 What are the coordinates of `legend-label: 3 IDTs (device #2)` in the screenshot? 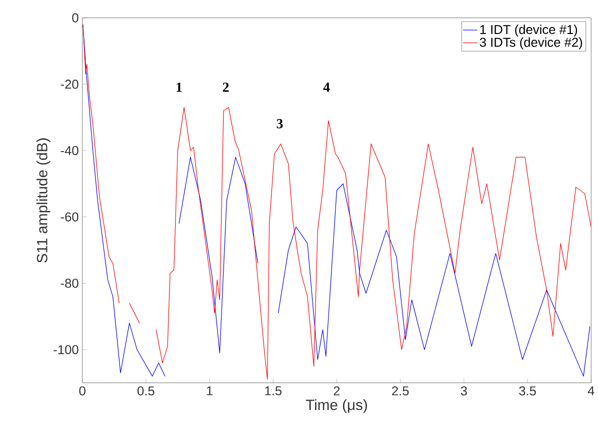 It's located at (531, 43).